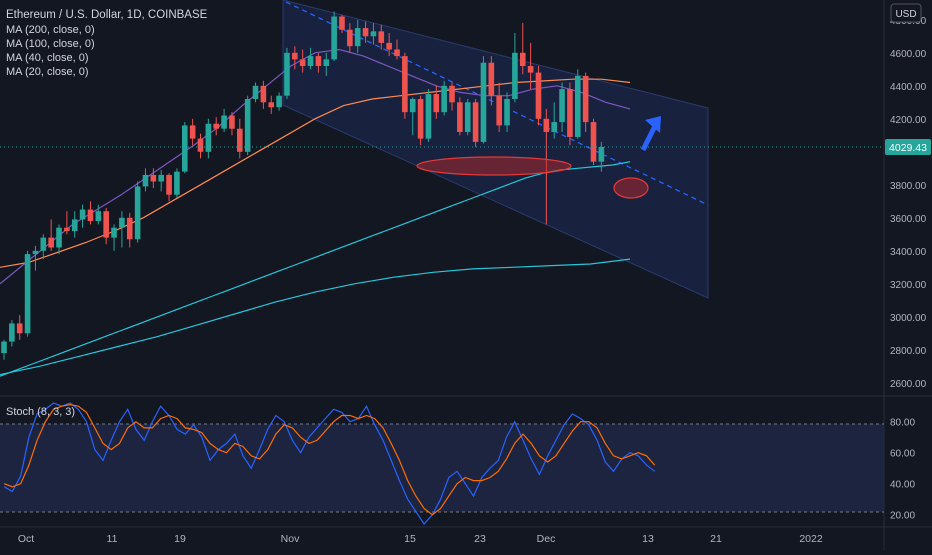 Image resolution: width=932 pixels, height=555 pixels. I want to click on arrow-up-icon, so click(650, 134).